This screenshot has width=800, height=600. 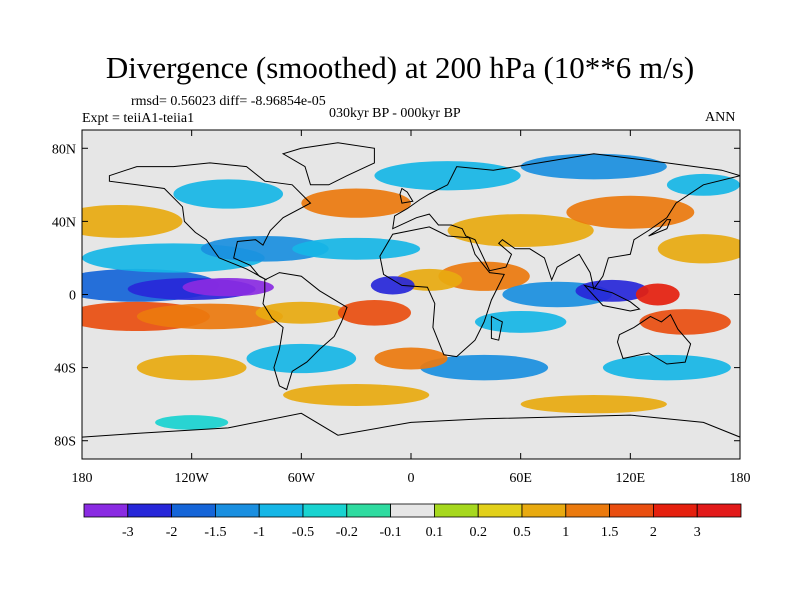 I want to click on colorbar-label: 0.2, so click(x=478, y=532).